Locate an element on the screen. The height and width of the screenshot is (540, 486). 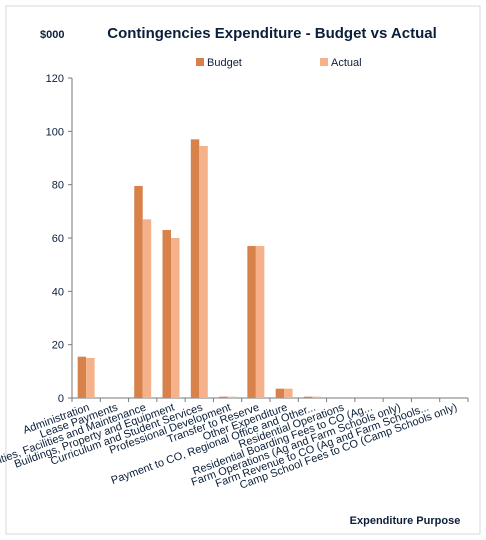
x-axis-title: Expenditure Purpose is located at coordinates (405, 521).